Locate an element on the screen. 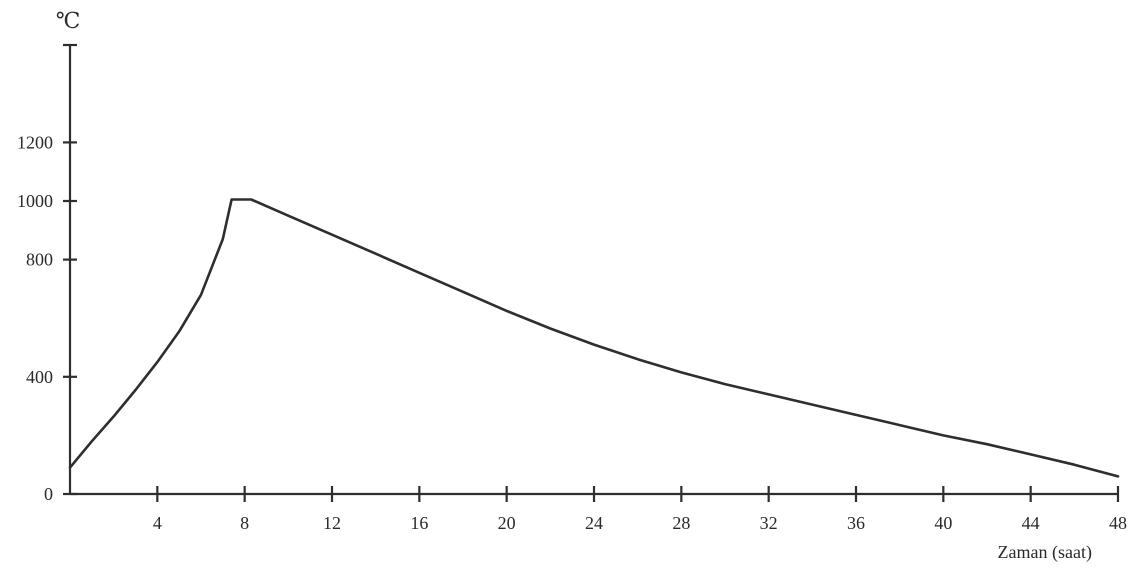 Image resolution: width=1144 pixels, height=570 pixels. x-tick-label: 4 is located at coordinates (157, 523).